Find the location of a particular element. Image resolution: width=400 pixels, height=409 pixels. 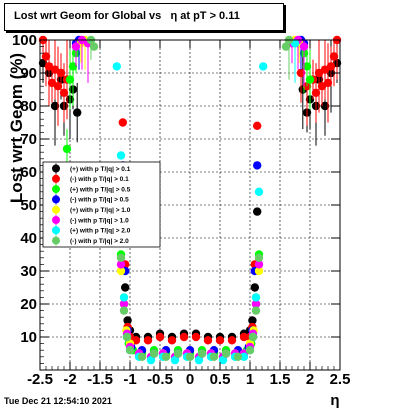

y-tick-label: 80 is located at coordinates (28, 106).